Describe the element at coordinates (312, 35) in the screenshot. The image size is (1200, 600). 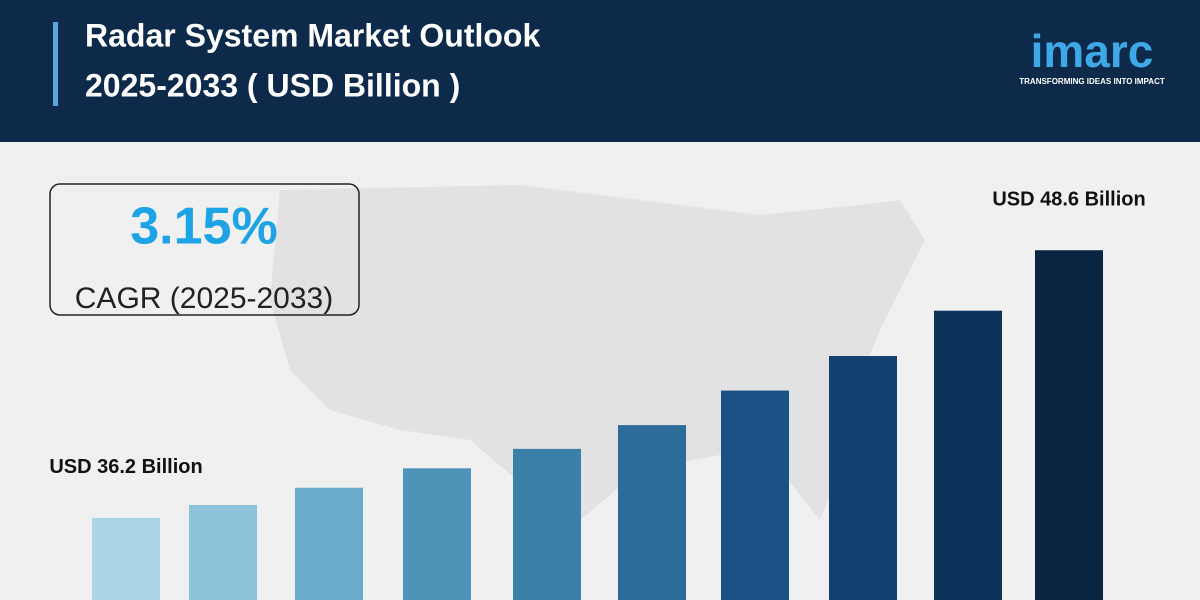
I see `title-line: Radar System Market Outlook` at that location.